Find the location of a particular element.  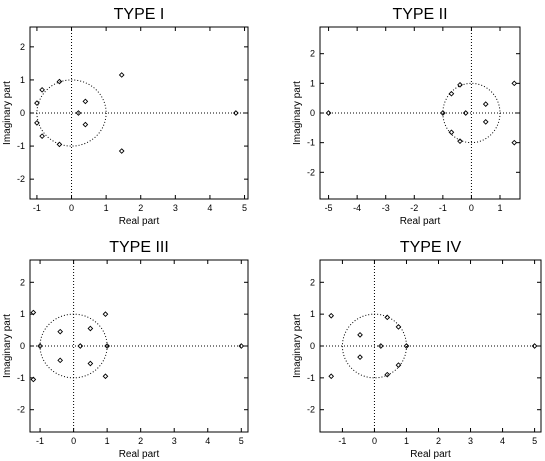

plot-title: TYPE III is located at coordinates (139, 247).